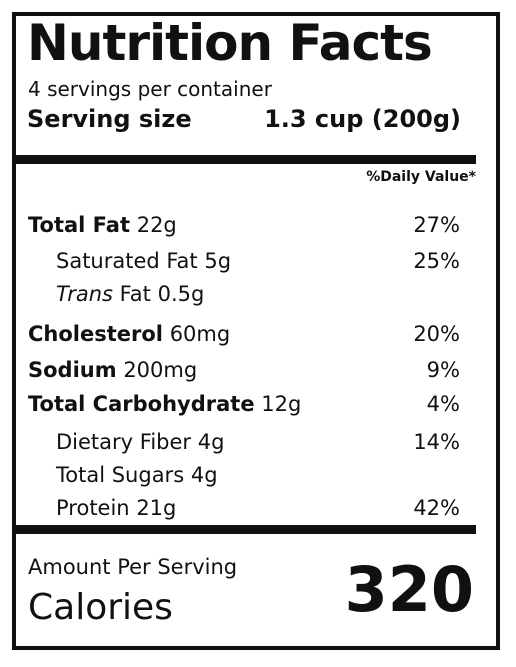 The width and height of the screenshot is (516, 667). What do you see at coordinates (436, 261) in the screenshot?
I see `nutrient-daily-value: 25%` at bounding box center [436, 261].